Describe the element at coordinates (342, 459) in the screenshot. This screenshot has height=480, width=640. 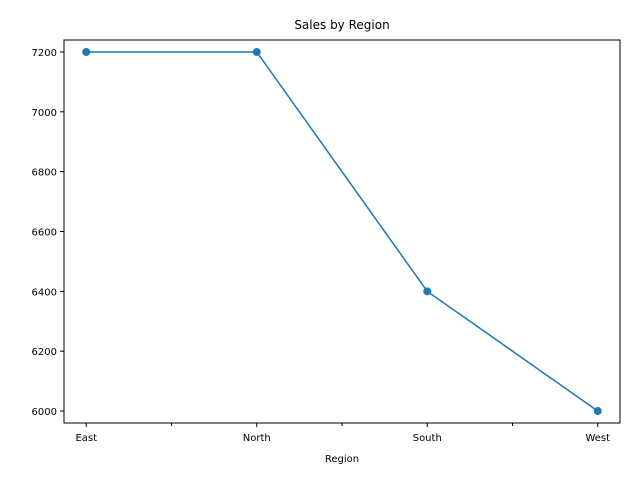
I see `x-axis-label: Region` at that location.